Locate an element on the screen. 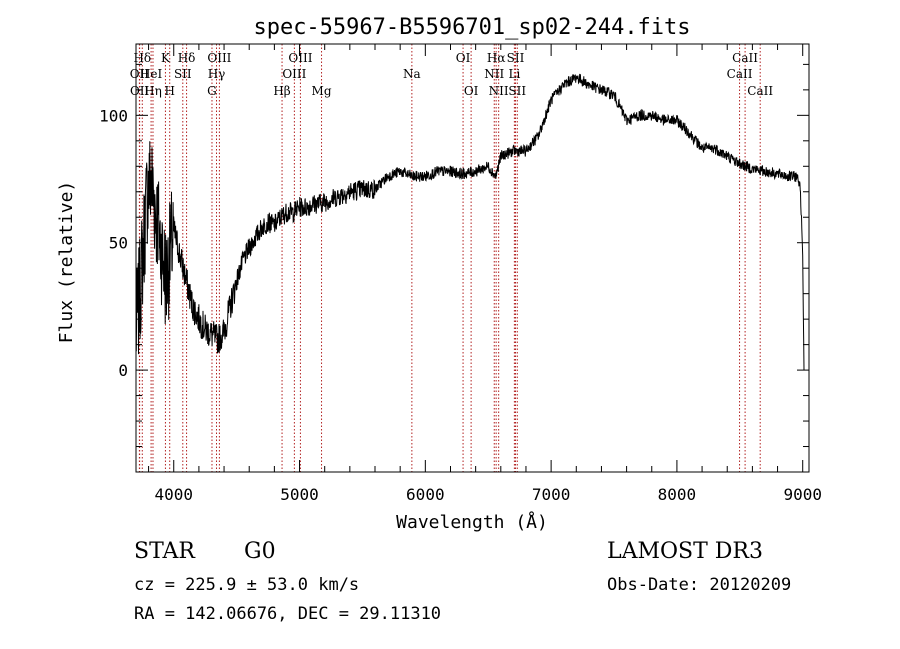  coordinates: RA = 142.06676, DEC = 29.11310 is located at coordinates (287, 614).